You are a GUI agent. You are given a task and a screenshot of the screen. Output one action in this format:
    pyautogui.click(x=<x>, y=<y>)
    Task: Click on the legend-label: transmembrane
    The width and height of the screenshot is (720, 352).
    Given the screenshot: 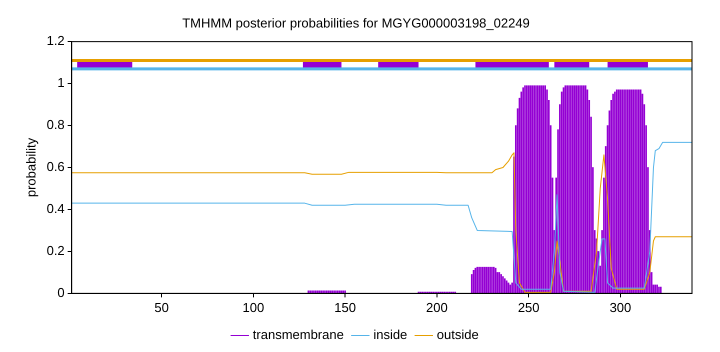 What is the action you would take?
    pyautogui.click(x=298, y=334)
    